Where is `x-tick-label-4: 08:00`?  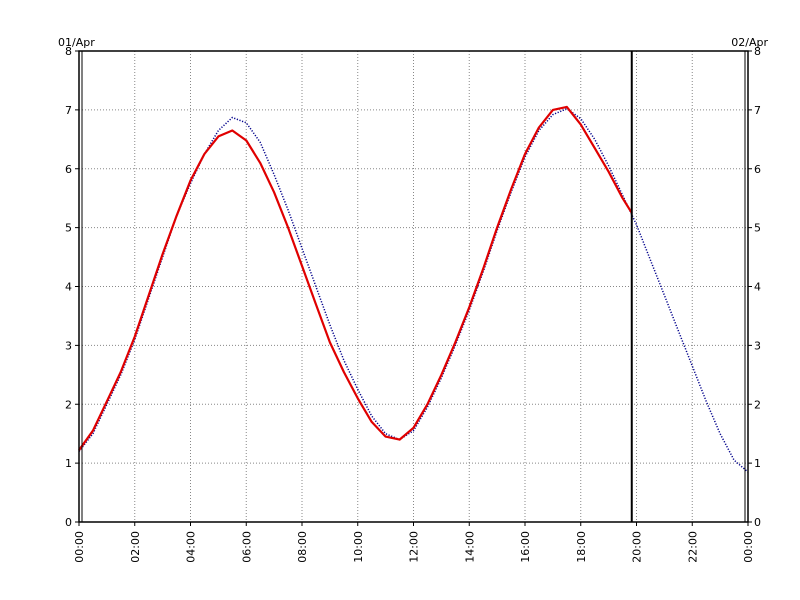
x-tick-label-4: 08:00 is located at coordinates (302, 547).